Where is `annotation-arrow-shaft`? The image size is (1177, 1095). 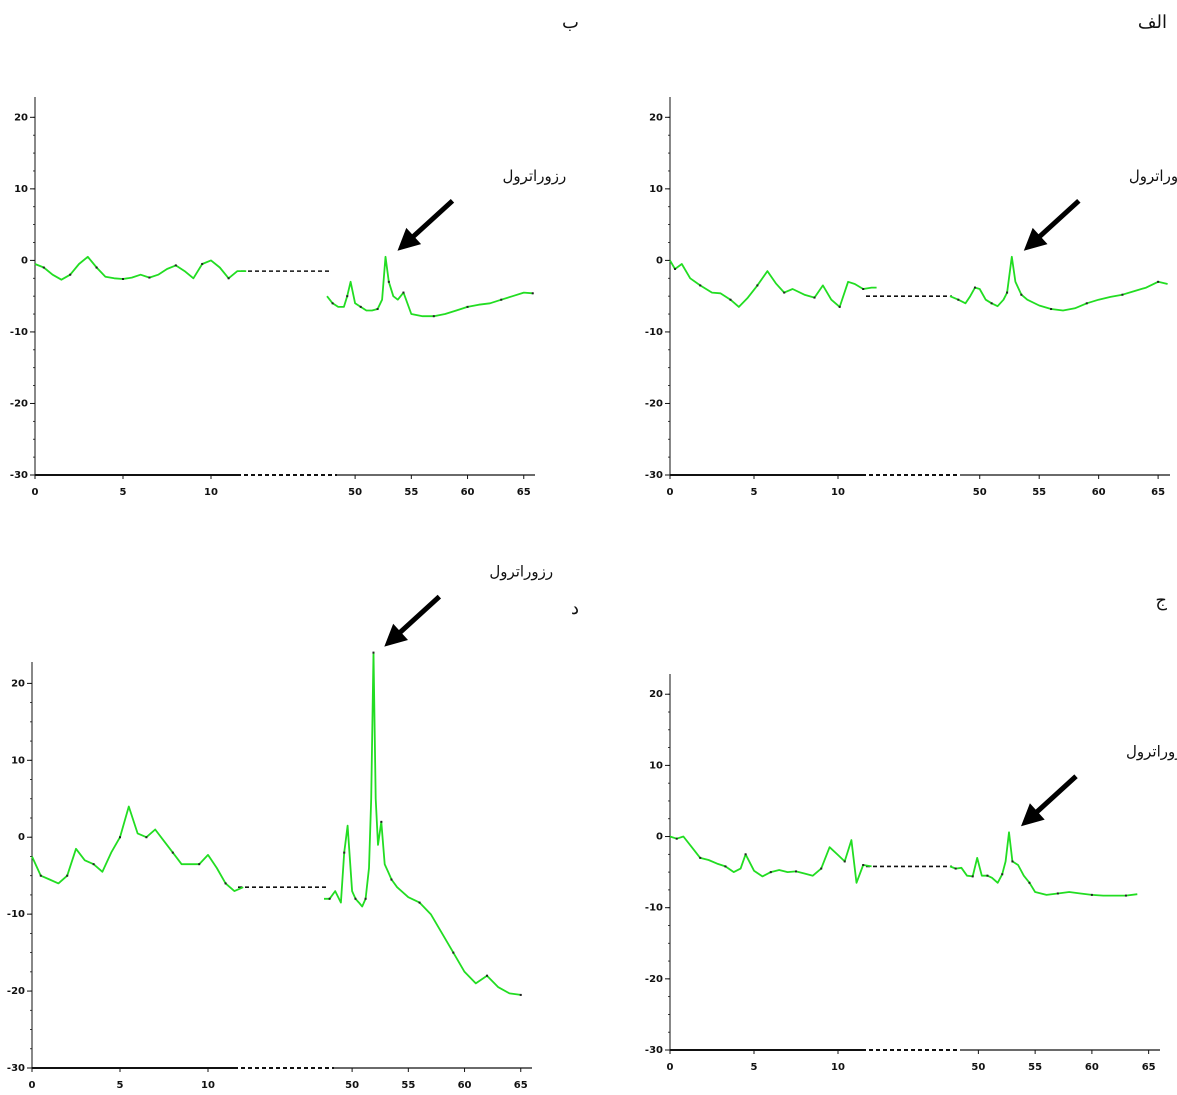 annotation-arrow-shaft is located at coordinates (417, 617).